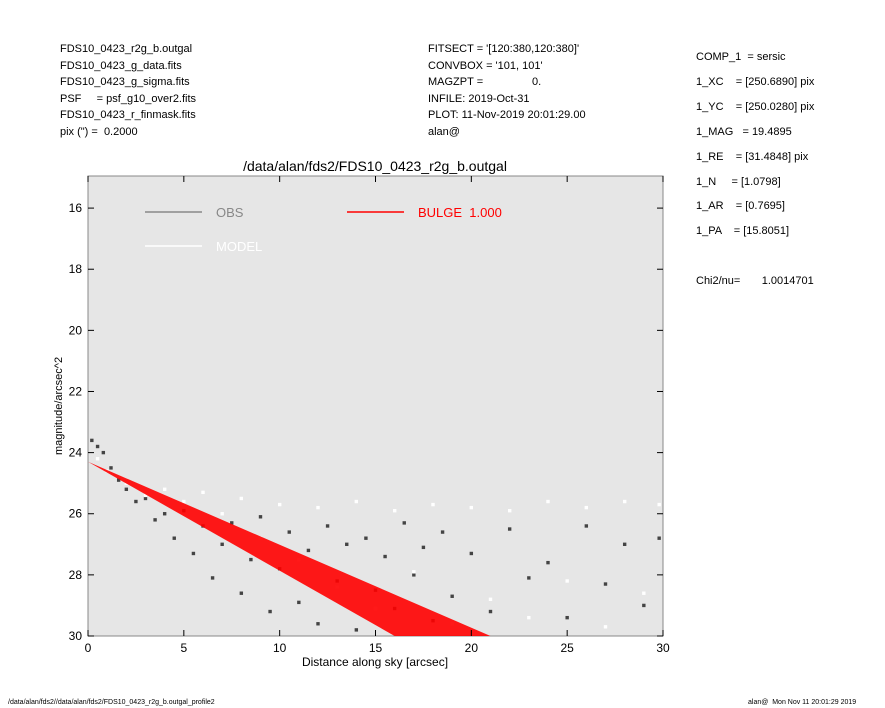 The width and height of the screenshot is (885, 708). Describe the element at coordinates (230, 212) in the screenshot. I see `legend-label: OBS` at that location.